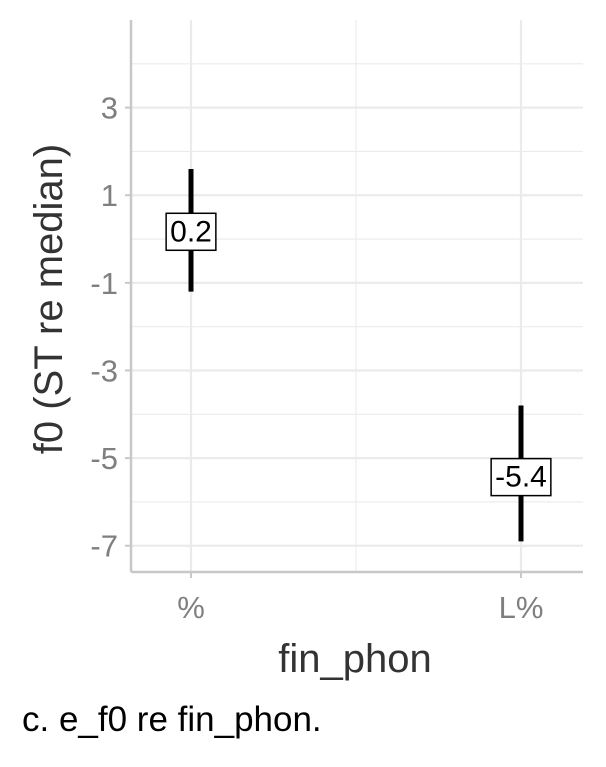 The width and height of the screenshot is (606, 767). I want to click on data-label-text: 0.2, so click(191, 231).